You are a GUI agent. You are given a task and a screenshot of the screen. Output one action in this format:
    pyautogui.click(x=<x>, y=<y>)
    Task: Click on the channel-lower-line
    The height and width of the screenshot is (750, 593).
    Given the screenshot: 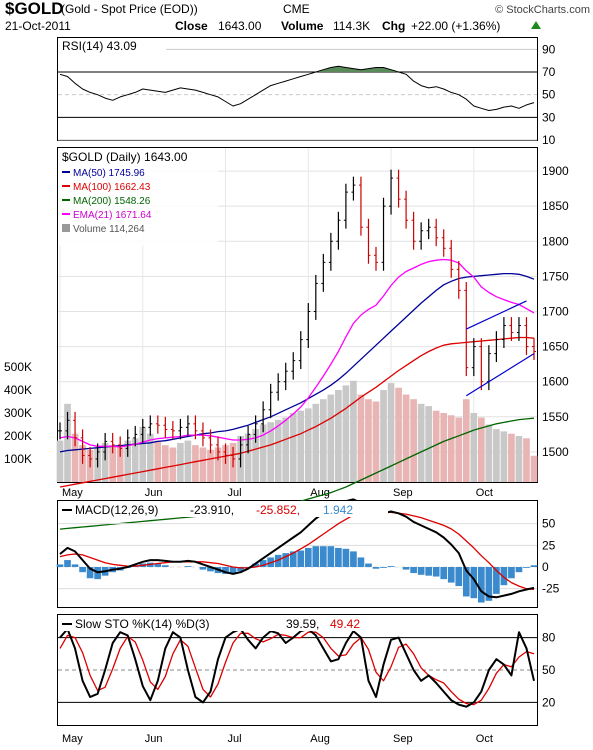 What is the action you would take?
    pyautogui.click(x=500, y=375)
    